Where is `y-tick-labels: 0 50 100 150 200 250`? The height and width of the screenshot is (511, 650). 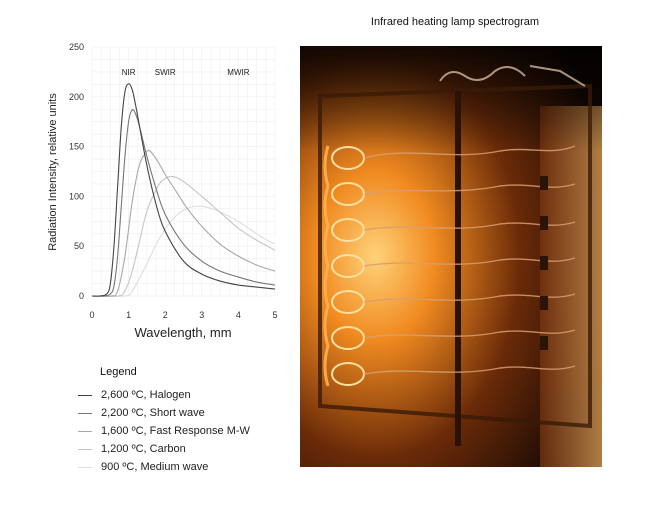 y-tick-labels: 0 50 100 150 200 250 is located at coordinates (76, 171).